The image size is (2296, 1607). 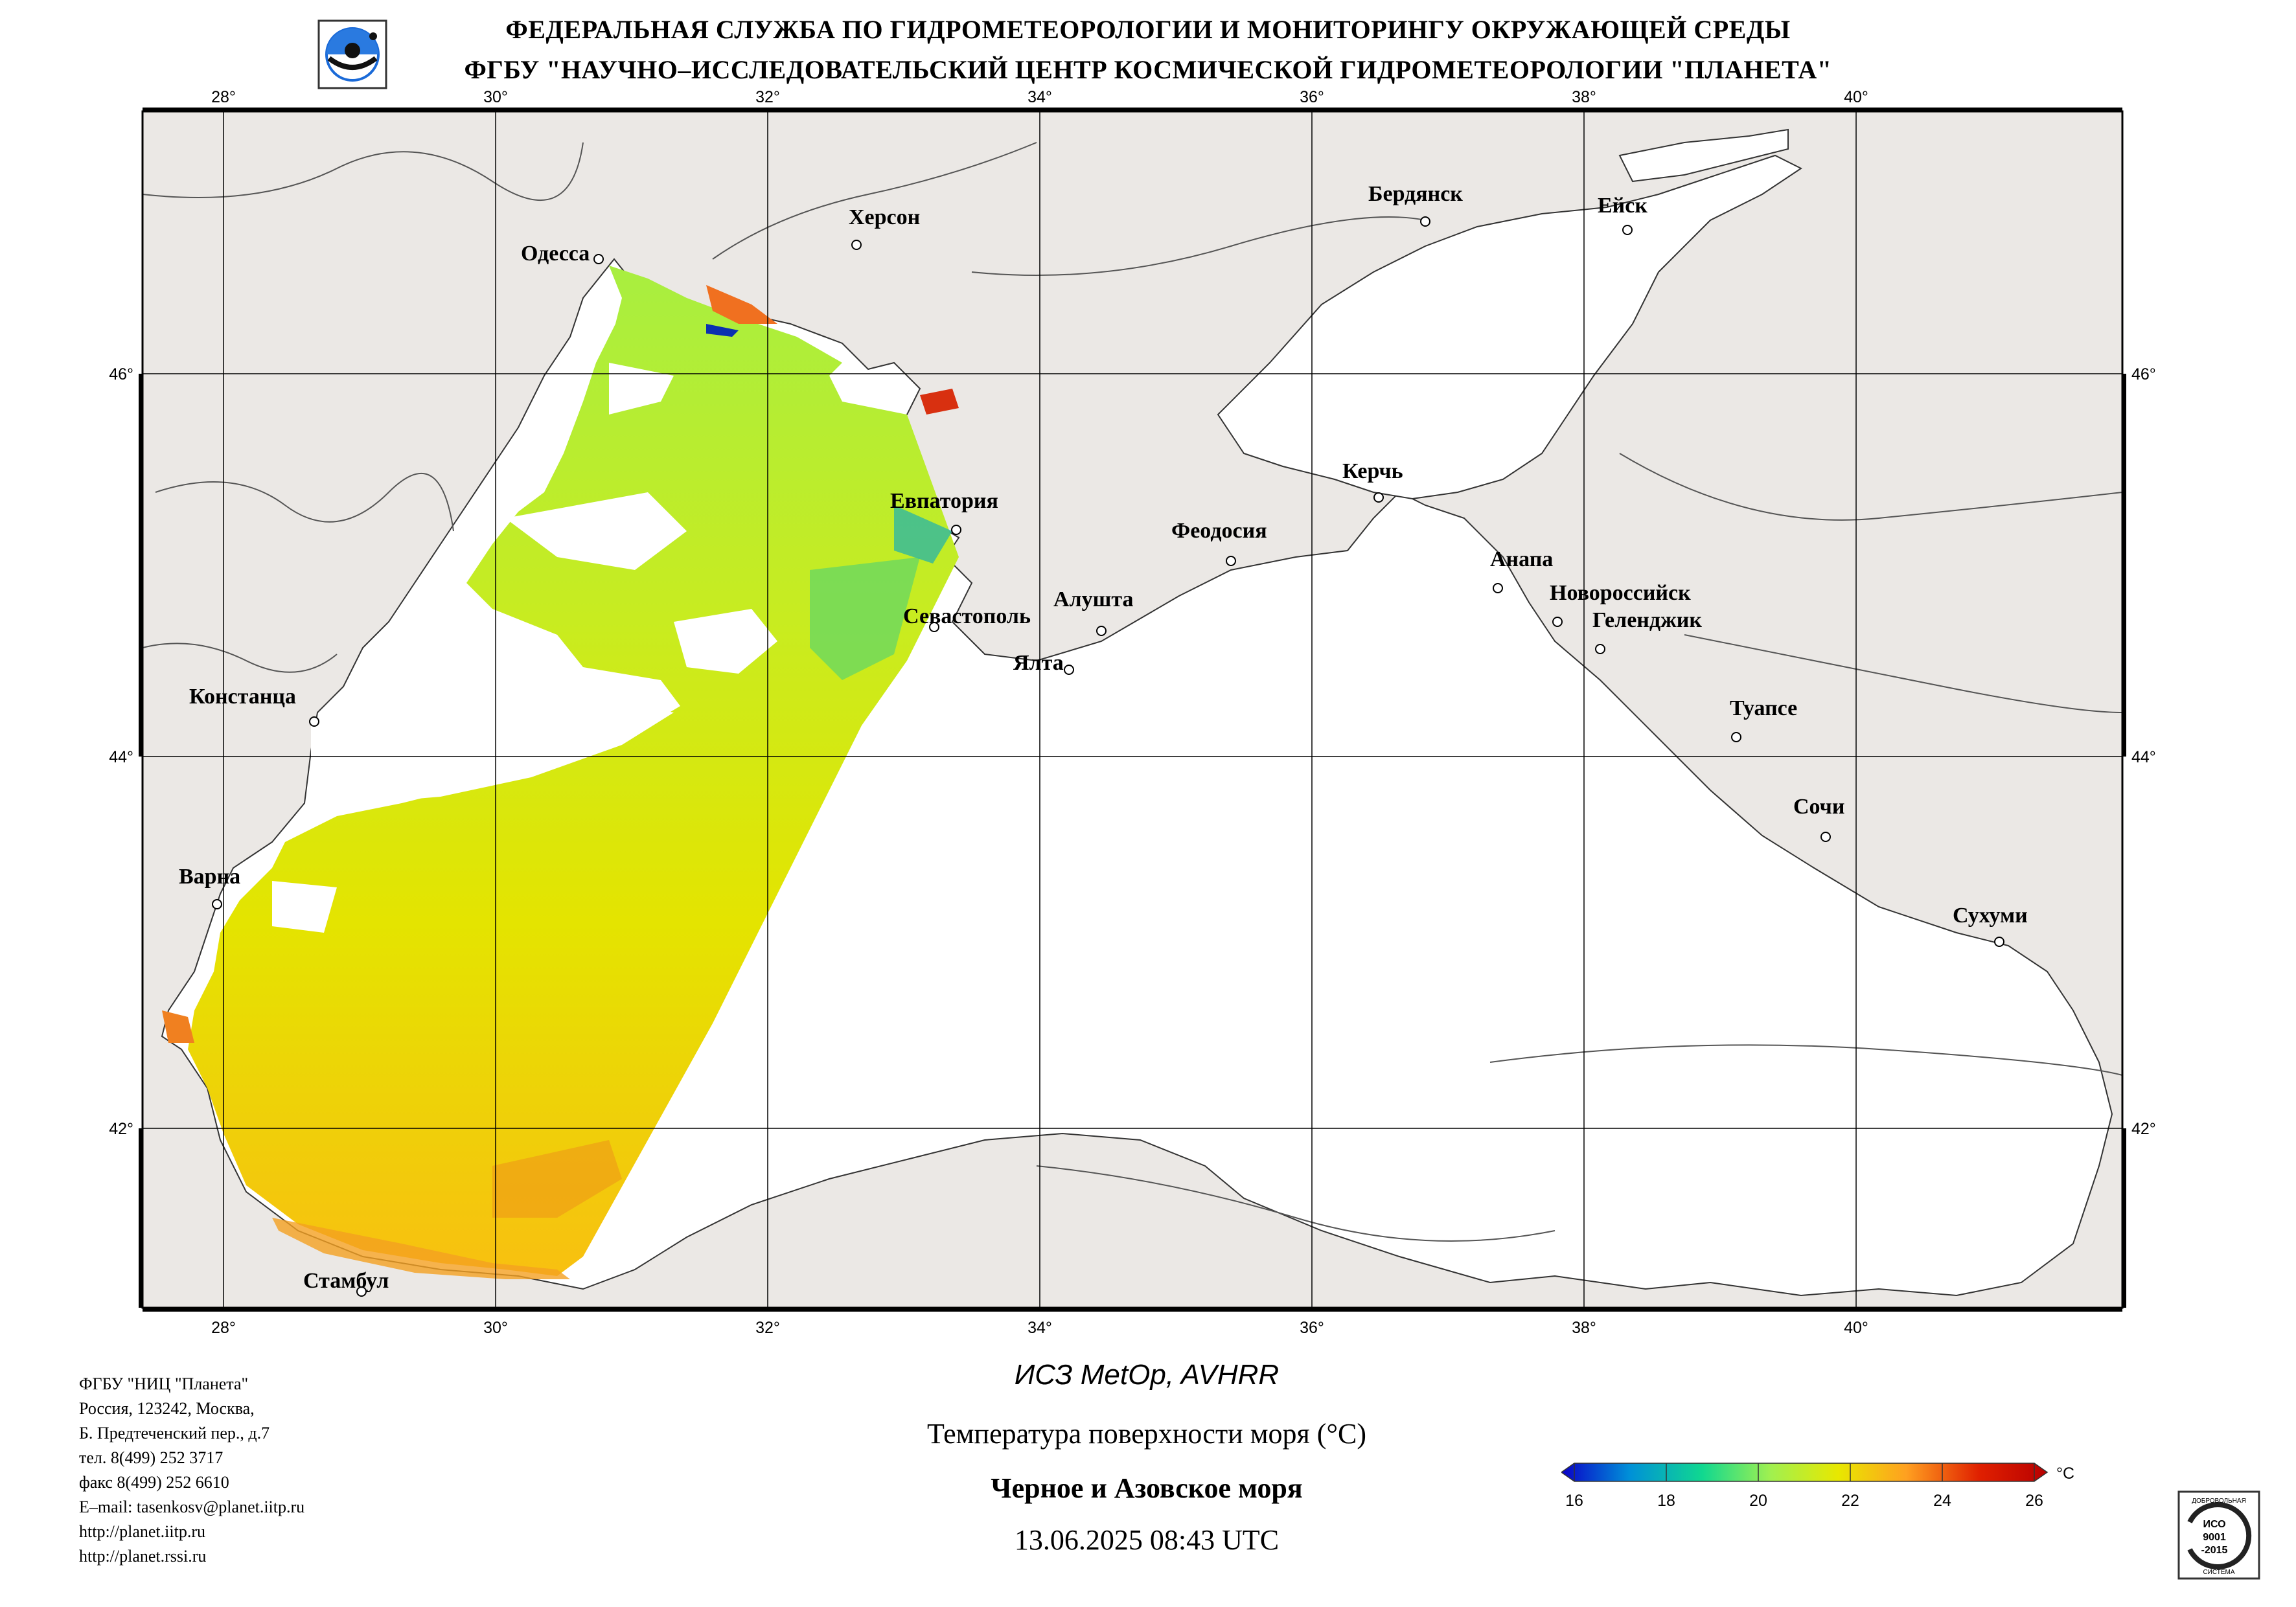 I want to click on colorbar-tick: 22, so click(x=1850, y=1501).